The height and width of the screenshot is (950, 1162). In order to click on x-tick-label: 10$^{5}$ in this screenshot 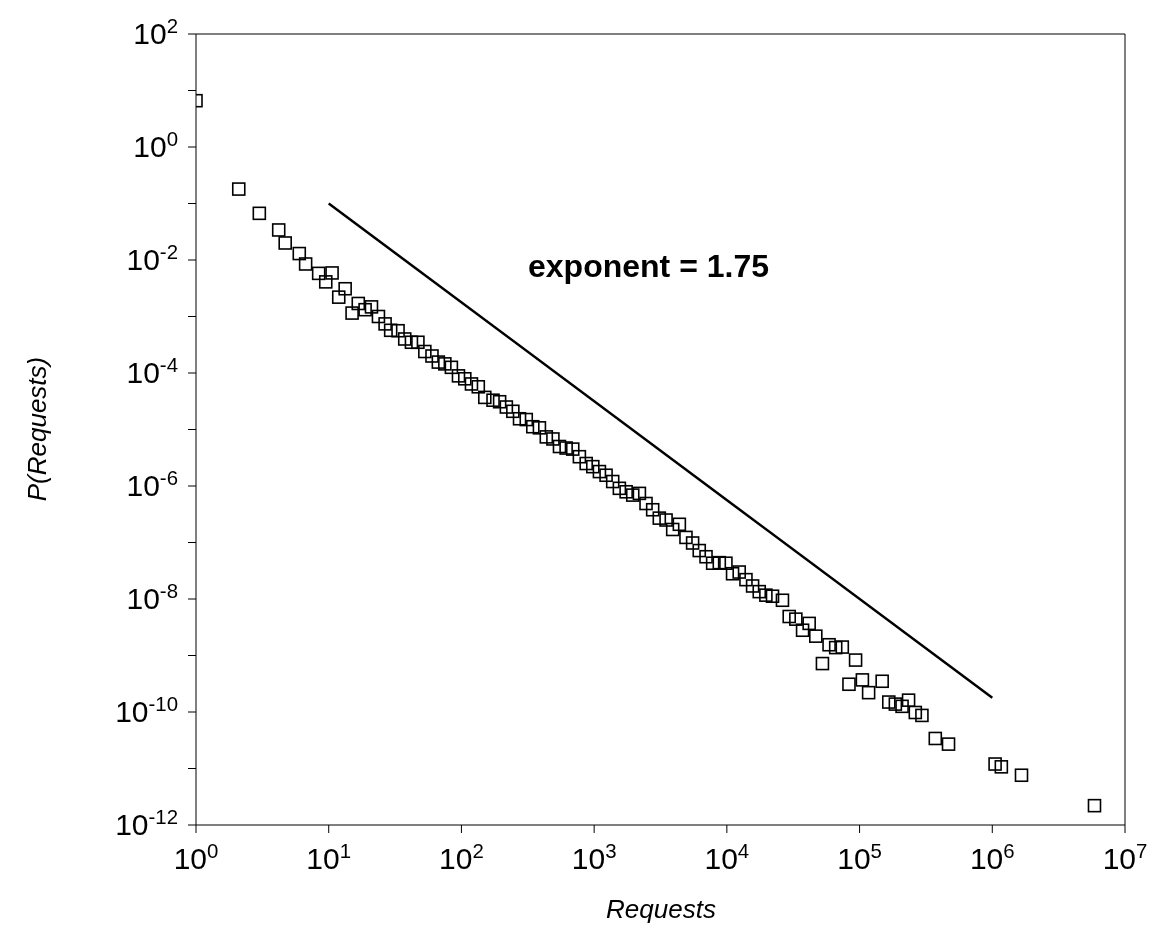, I will do `click(859, 857)`.